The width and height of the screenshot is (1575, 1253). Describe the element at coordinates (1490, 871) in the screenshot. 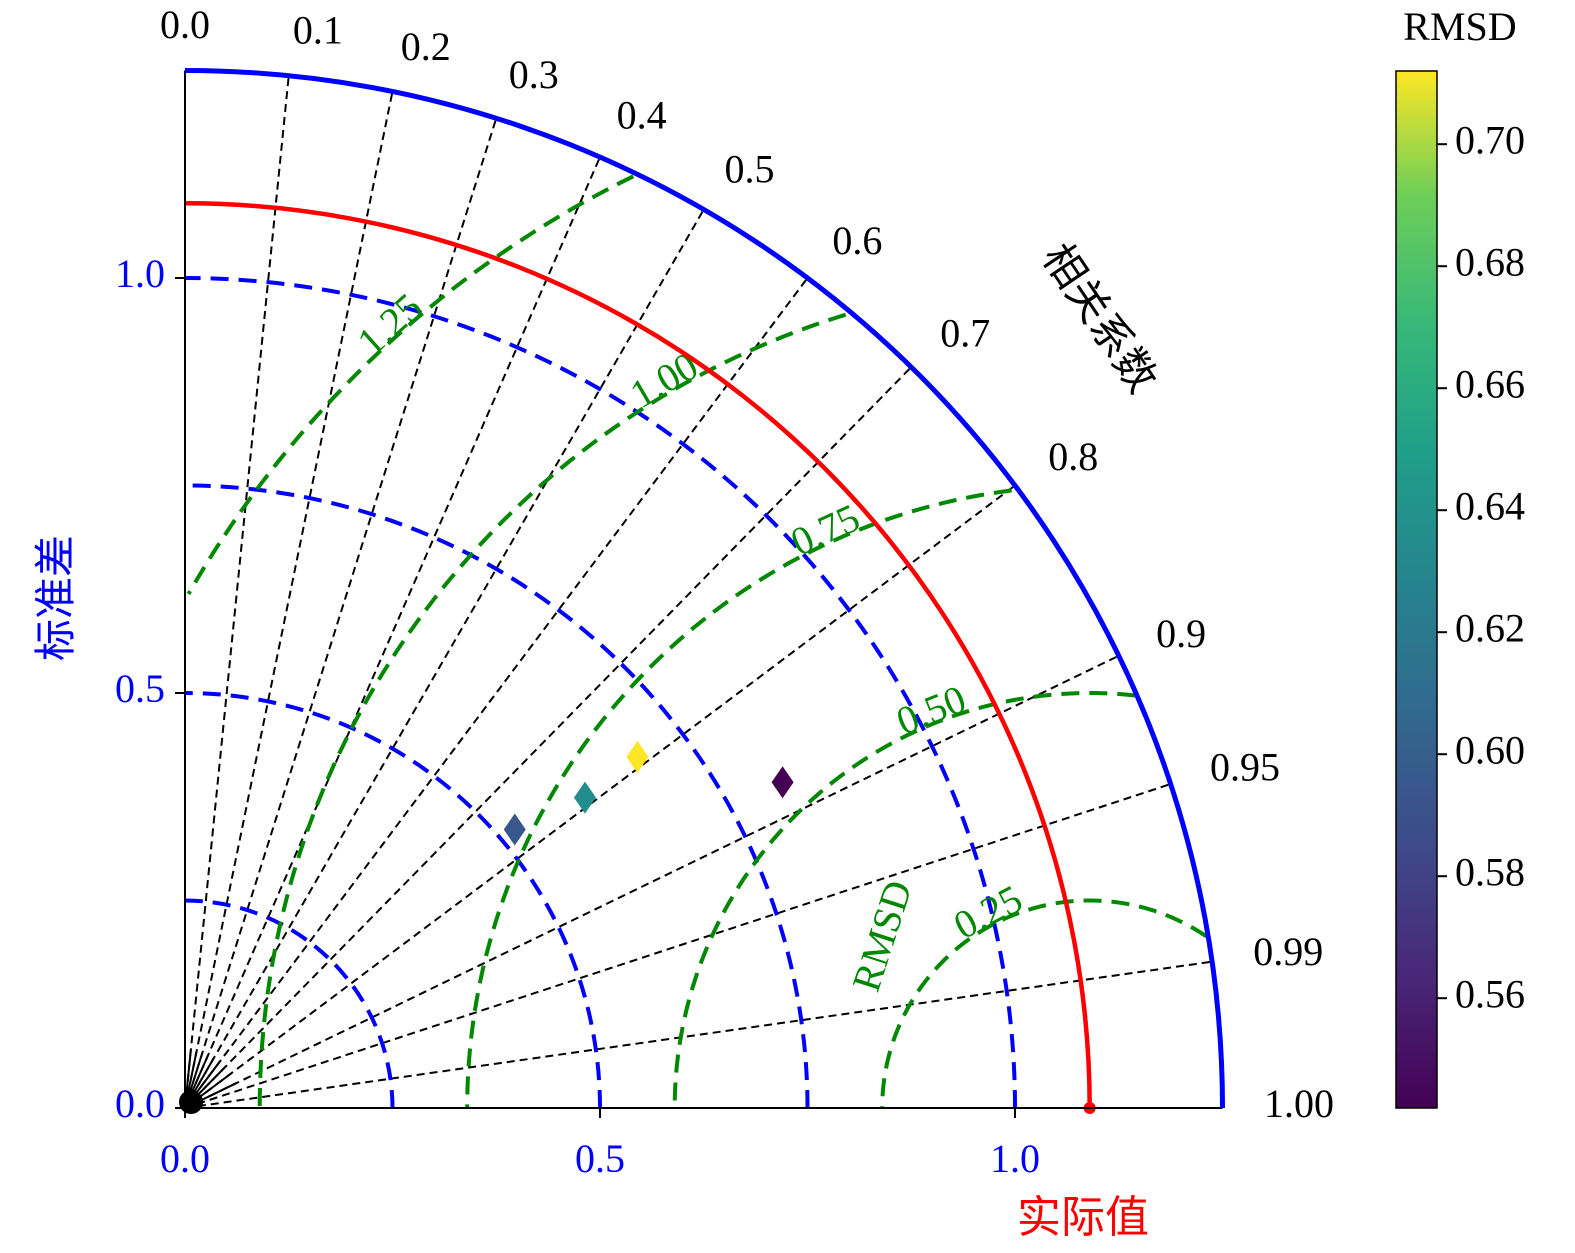

I see `colorbar-tick-label: 0.58` at that location.